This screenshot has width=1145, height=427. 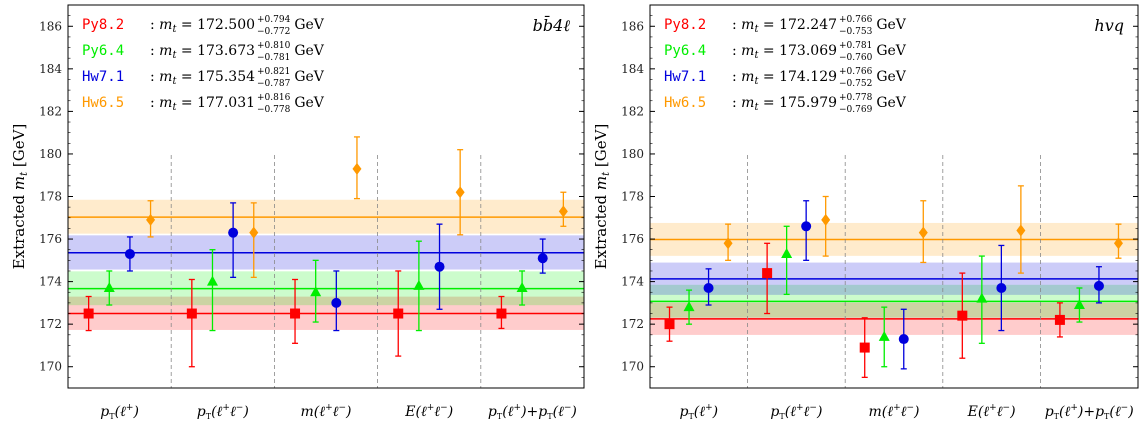 I want to click on y-axis-label-part: m, so click(x=19, y=183).